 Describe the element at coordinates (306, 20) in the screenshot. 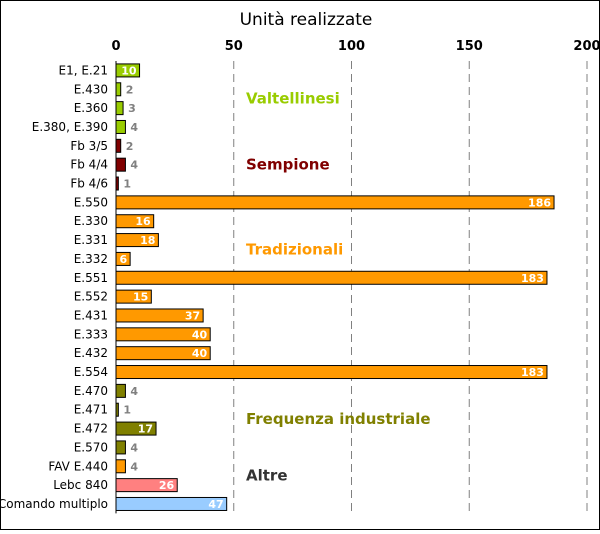

I see `chart-title: Unità realizzate` at that location.